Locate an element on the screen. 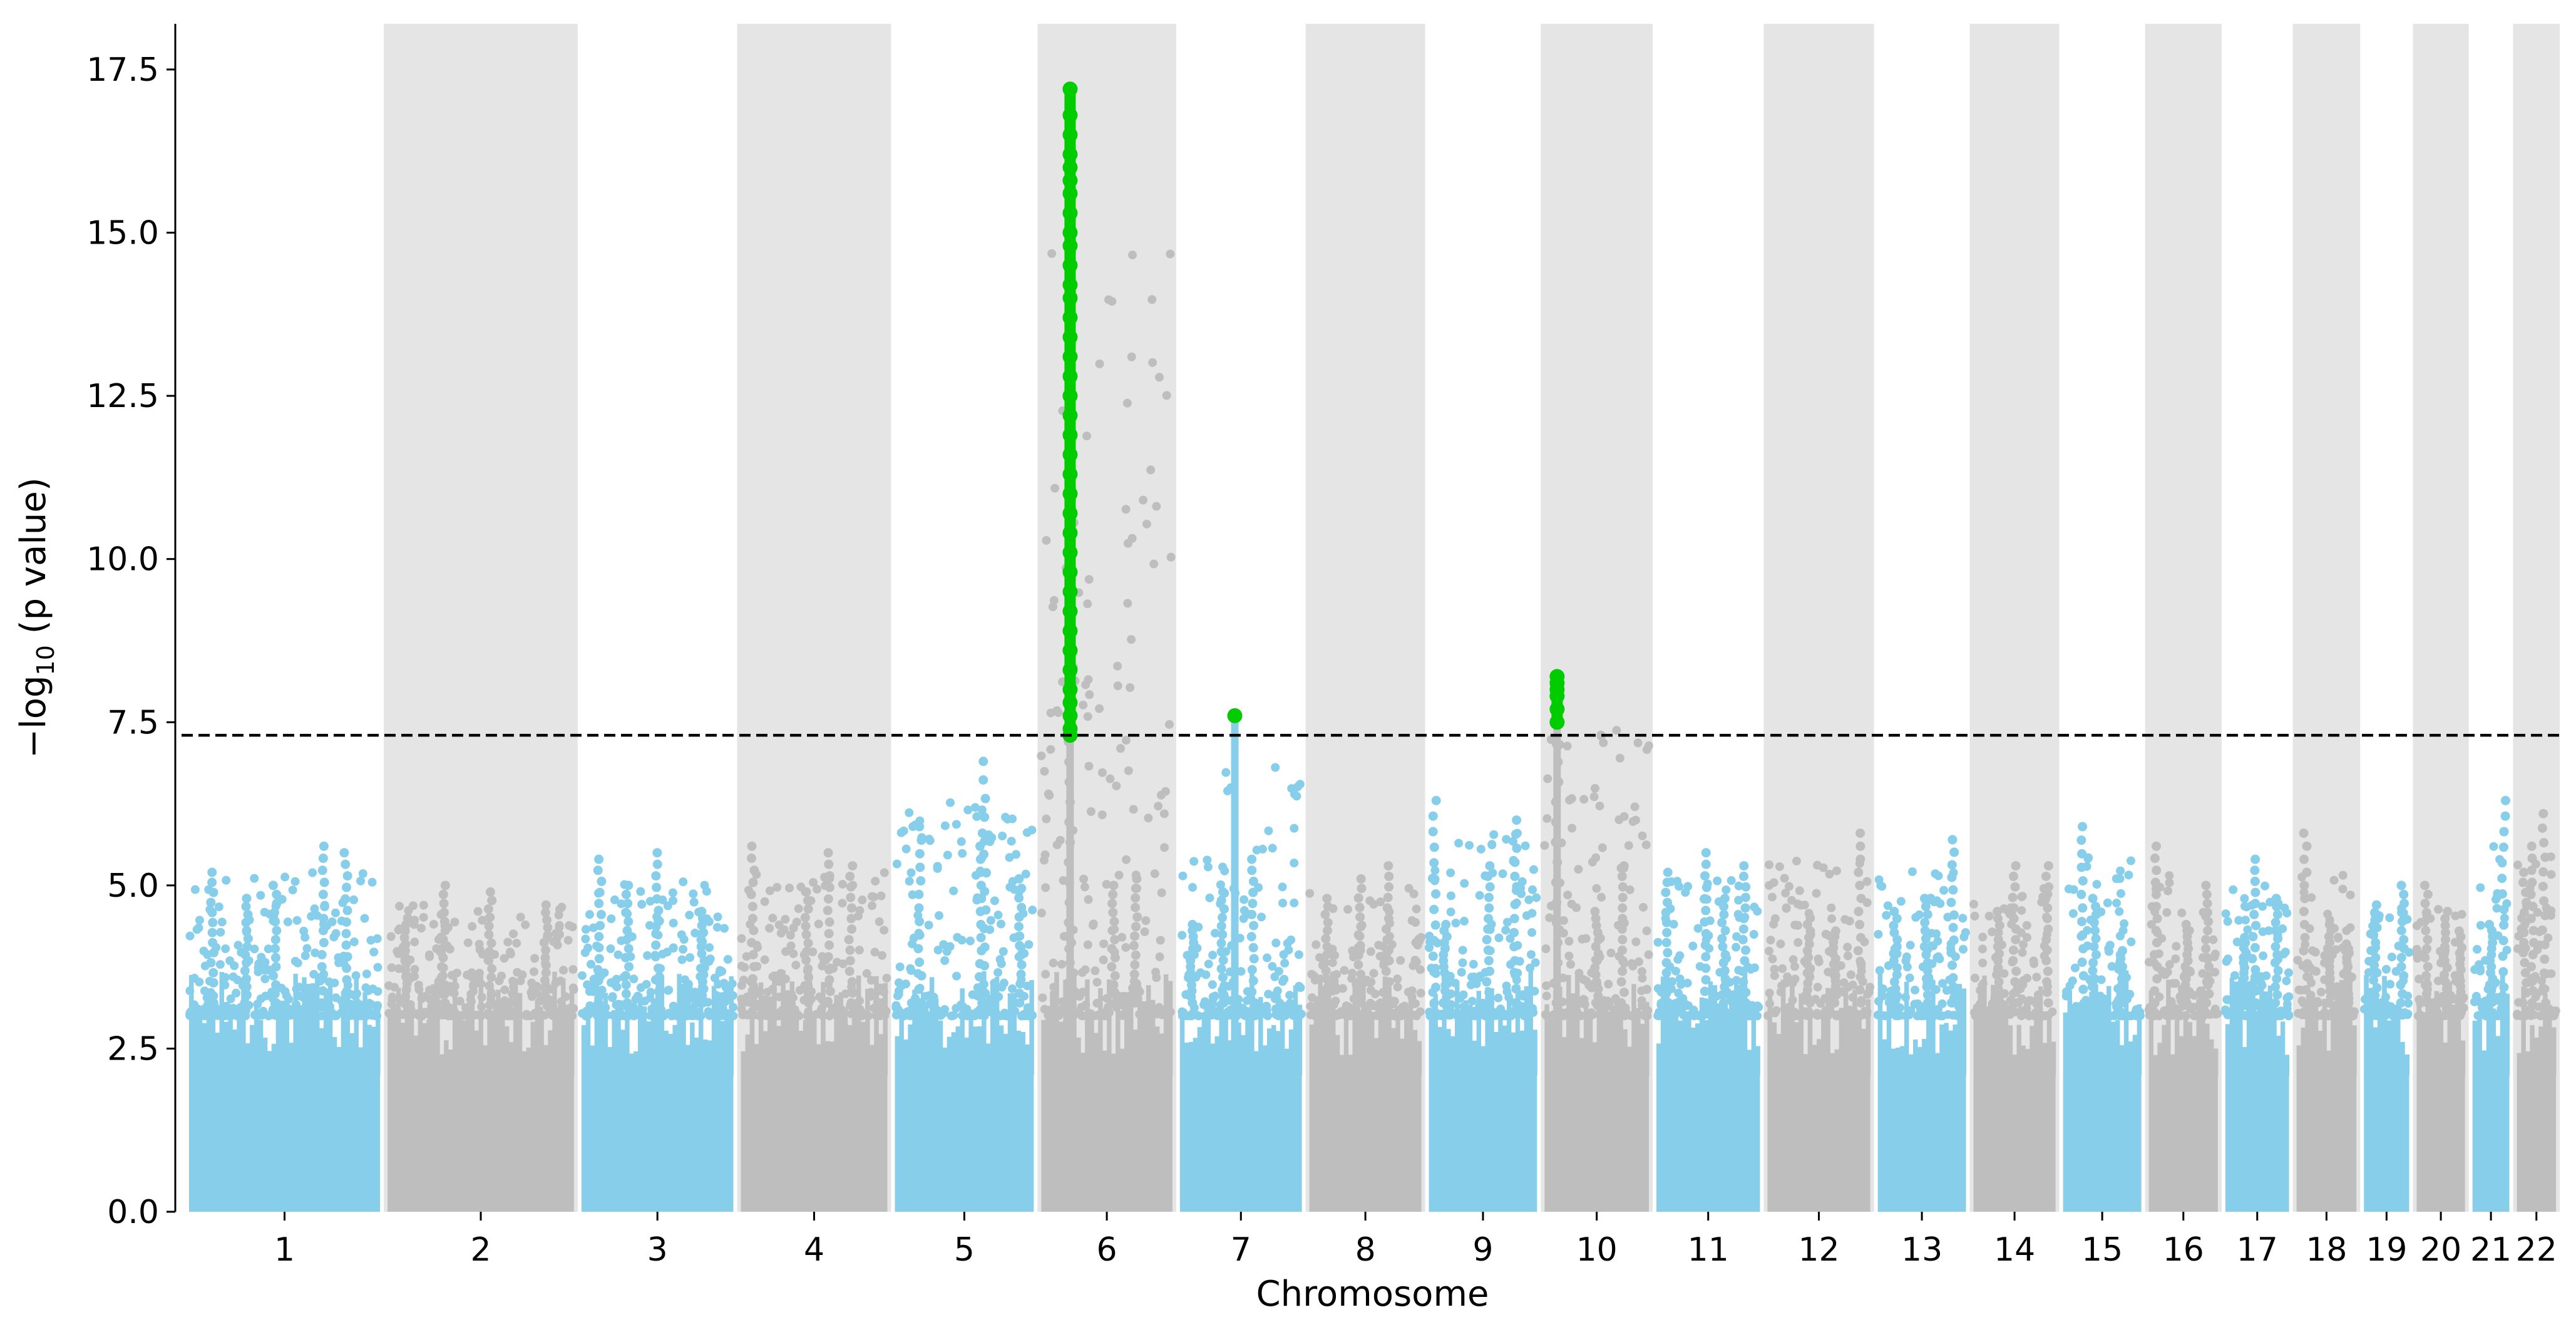 The image size is (2576, 1332). chromosome-12-points is located at coordinates (1819, 1020).